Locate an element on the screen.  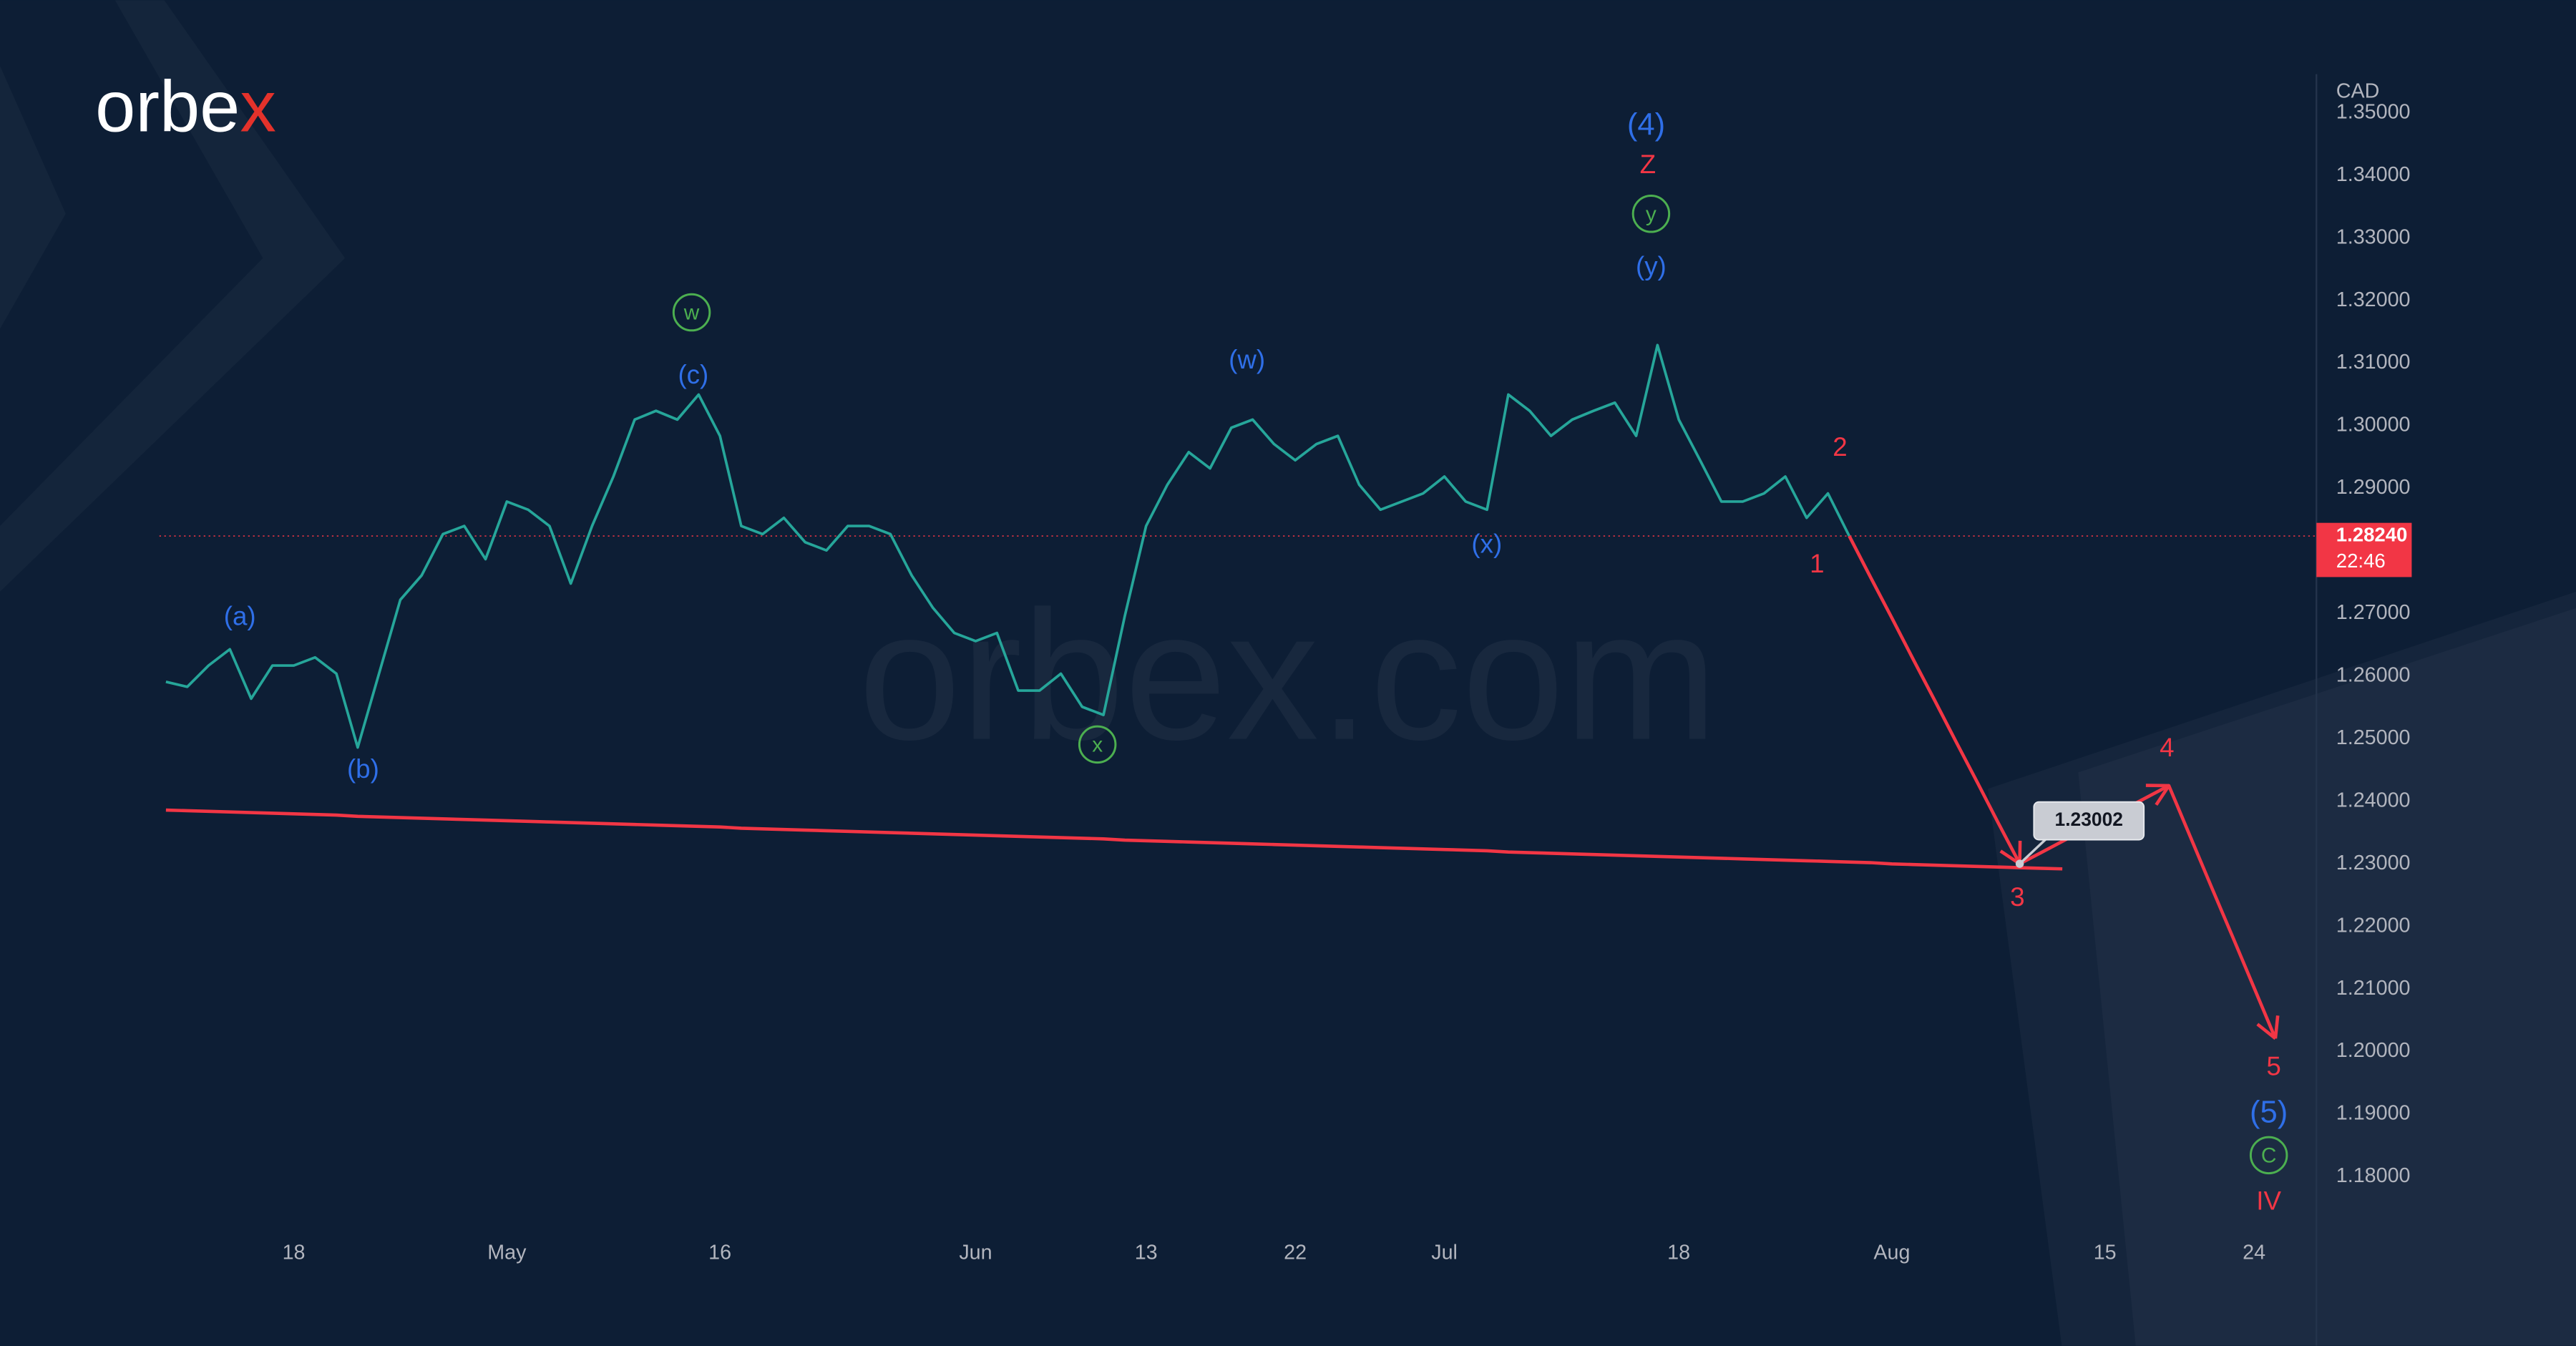
x-tick-label: May is located at coordinates (507, 1253).